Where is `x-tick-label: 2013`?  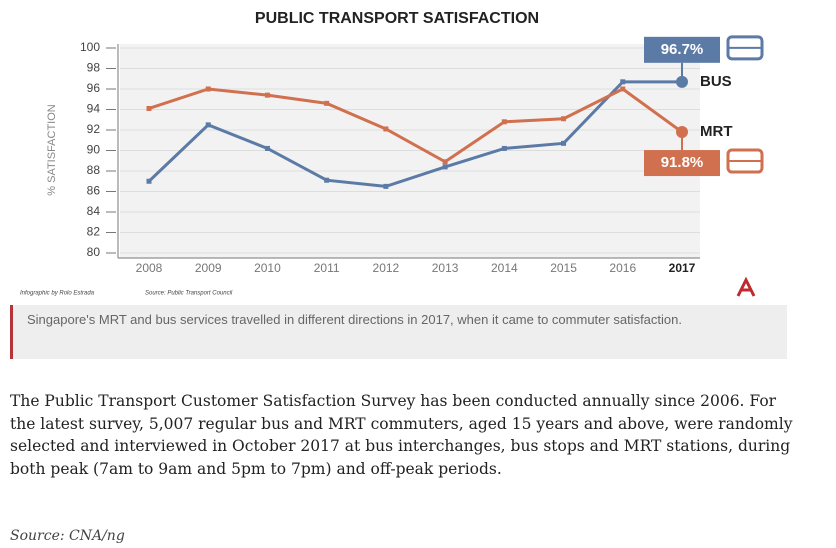 x-tick-label: 2013 is located at coordinates (445, 268).